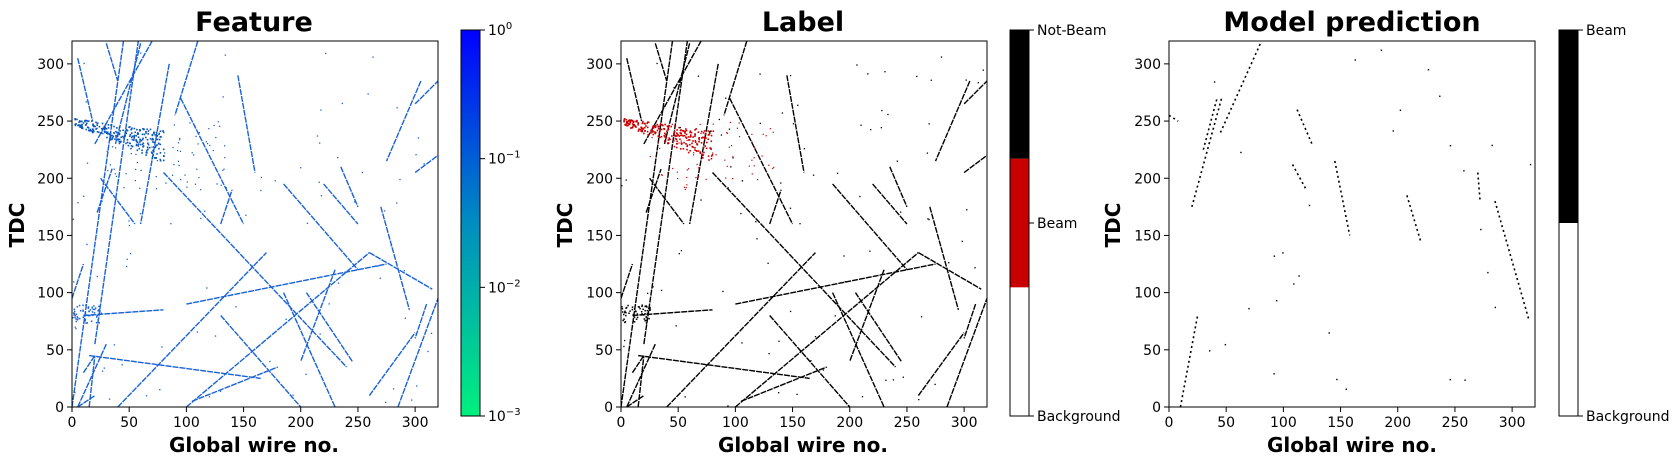 The height and width of the screenshot is (464, 1675). Describe the element at coordinates (1169, 423) in the screenshot. I see `x-tick-label: 0` at that location.